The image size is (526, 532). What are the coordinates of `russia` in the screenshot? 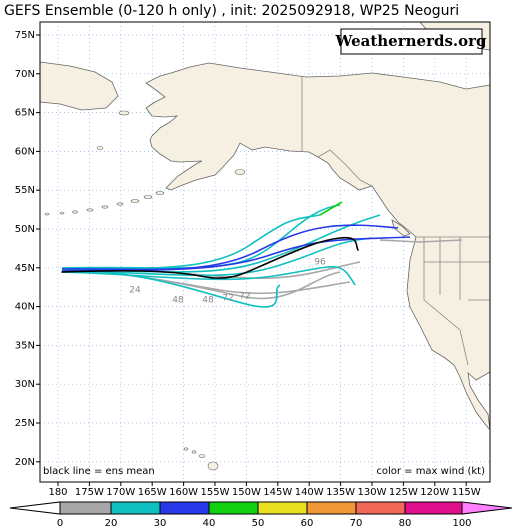 It's located at (79, 86).